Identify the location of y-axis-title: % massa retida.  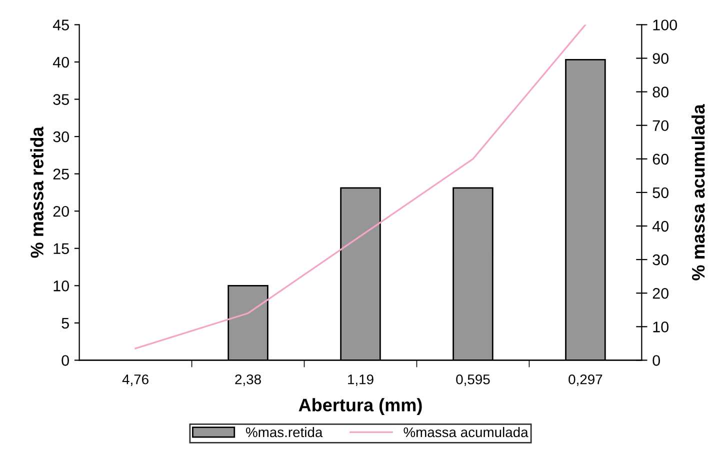
(37, 192).